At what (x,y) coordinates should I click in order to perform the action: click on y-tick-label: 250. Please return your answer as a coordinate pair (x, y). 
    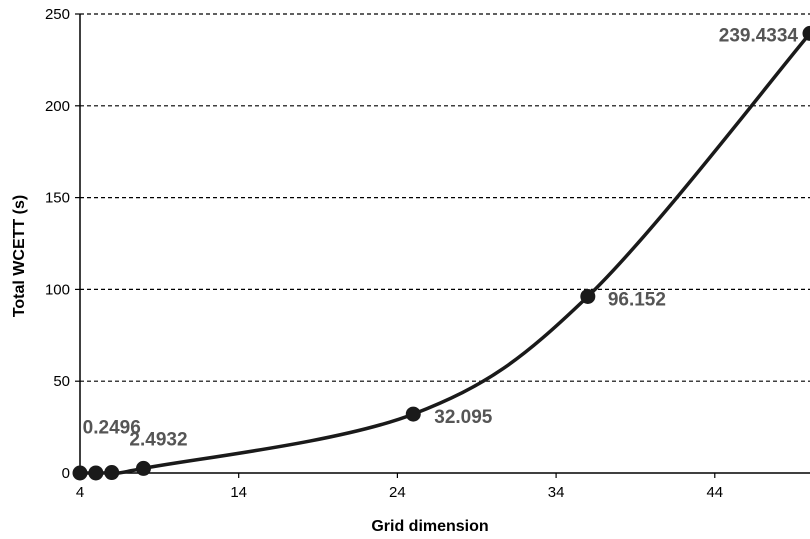
    Looking at the image, I should click on (57, 14).